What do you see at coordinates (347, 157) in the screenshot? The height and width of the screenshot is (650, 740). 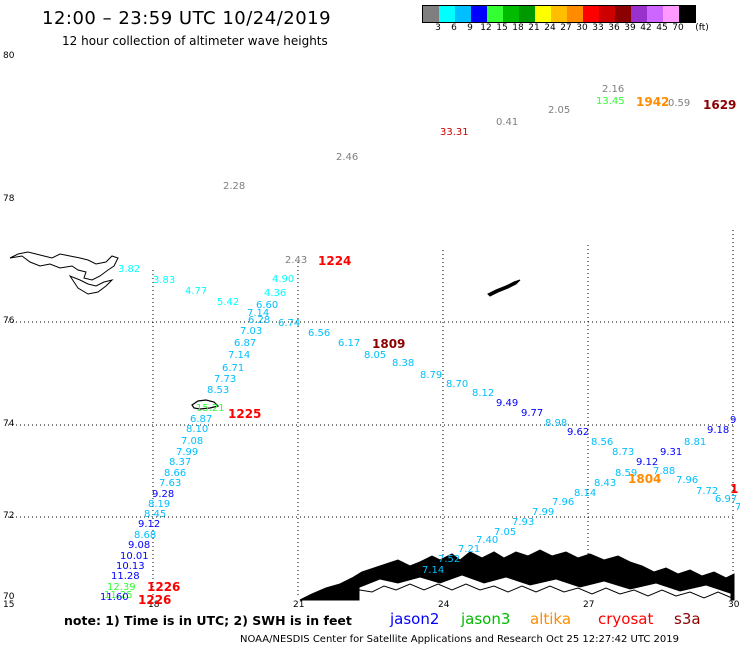 I see `wave-height-label: 2.46` at bounding box center [347, 157].